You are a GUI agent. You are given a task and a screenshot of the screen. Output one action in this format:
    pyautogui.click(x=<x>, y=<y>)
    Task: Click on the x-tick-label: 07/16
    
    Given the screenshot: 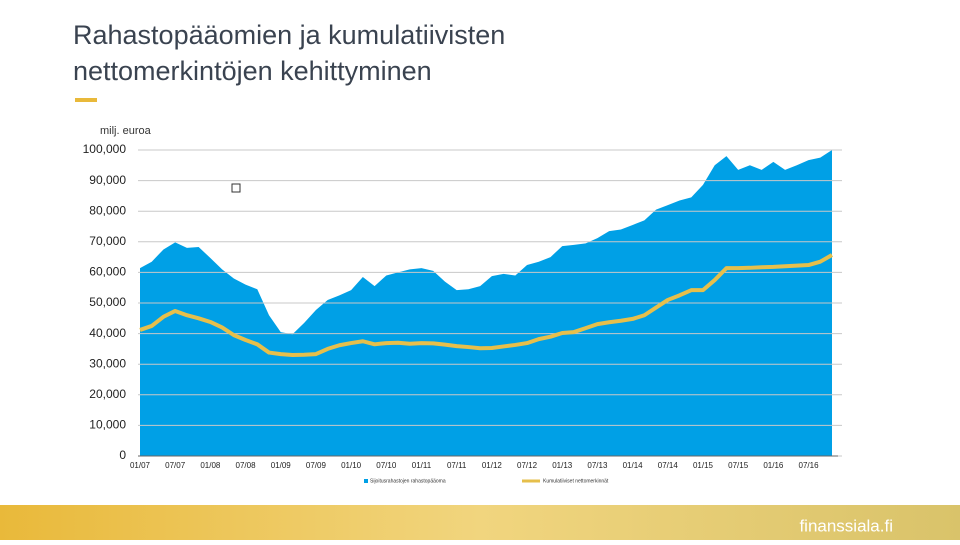 What is the action you would take?
    pyautogui.click(x=809, y=465)
    